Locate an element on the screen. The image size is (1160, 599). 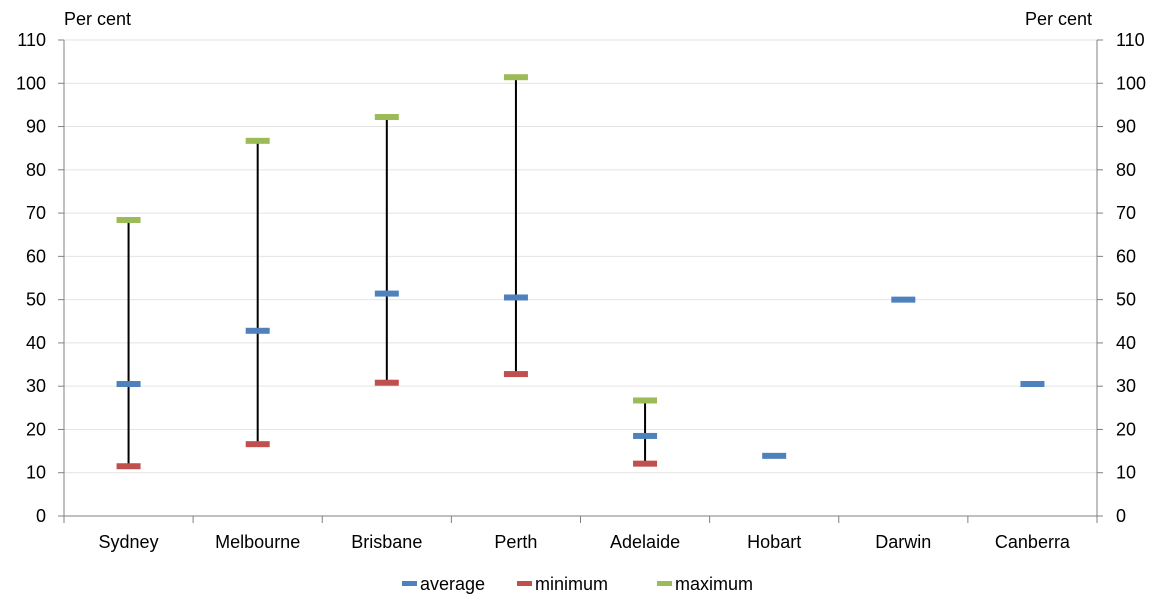
y-tick-label-left: 20 is located at coordinates (36, 429).